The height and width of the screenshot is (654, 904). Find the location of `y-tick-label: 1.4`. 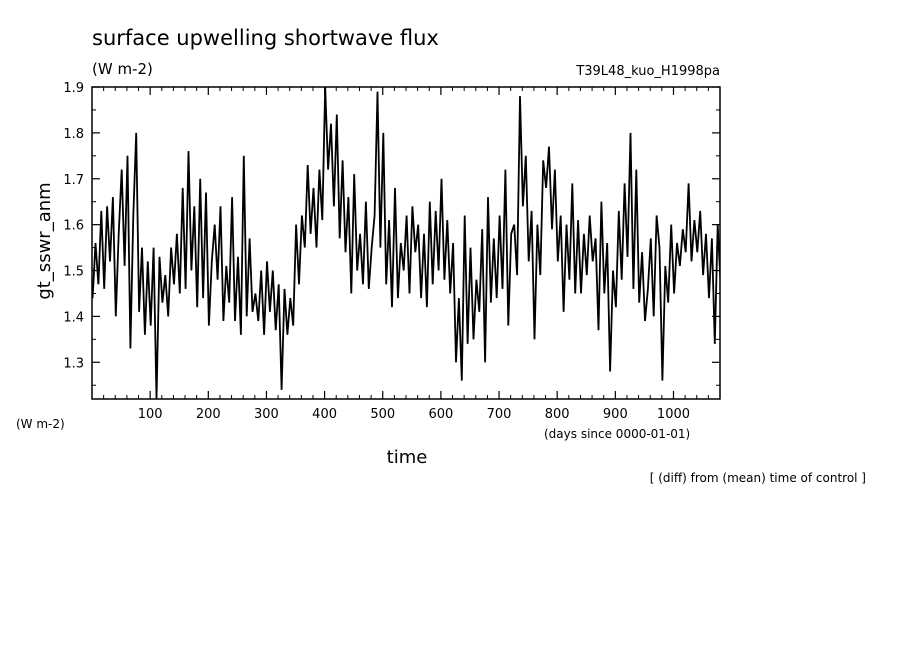

y-tick-label: 1.4 is located at coordinates (73, 317).